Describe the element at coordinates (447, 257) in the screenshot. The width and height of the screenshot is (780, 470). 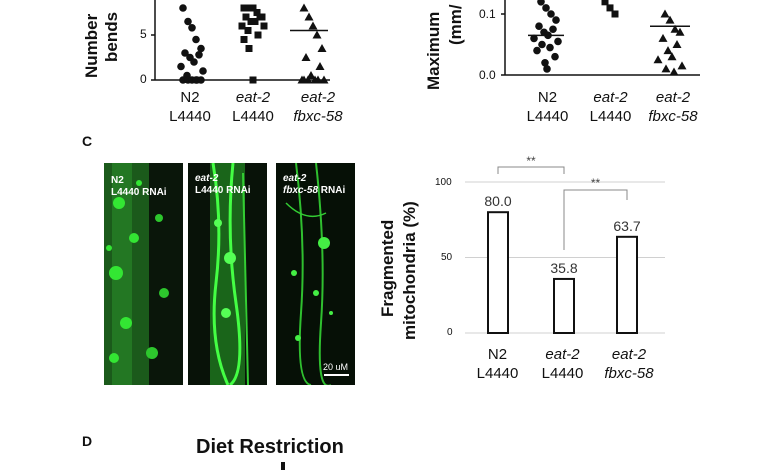
I see `panel-c-ytick-50: 50` at that location.